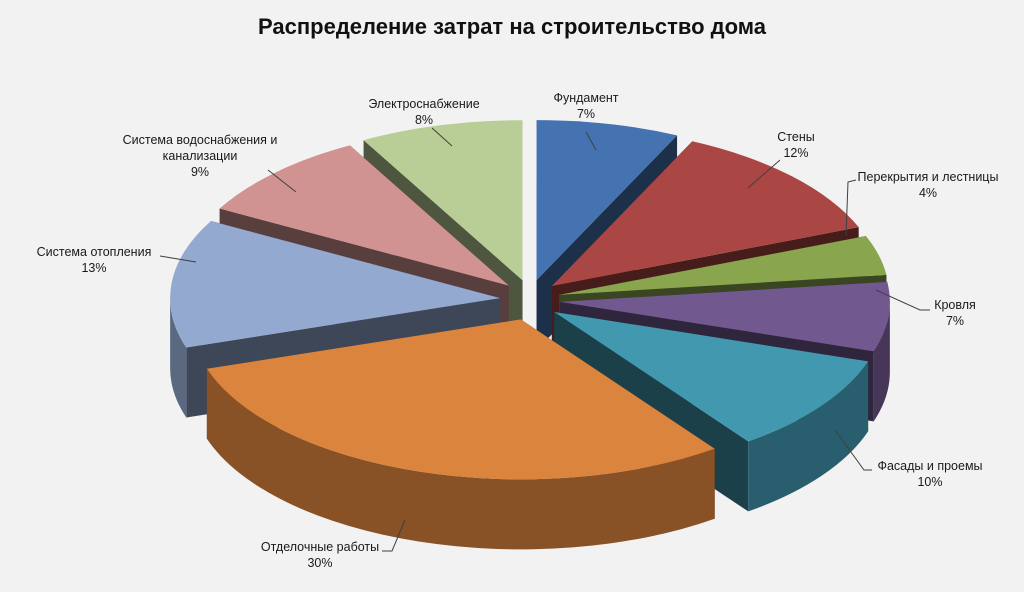  I want to click on slice-label-7-0: Система водоснабжения и, so click(200, 140).